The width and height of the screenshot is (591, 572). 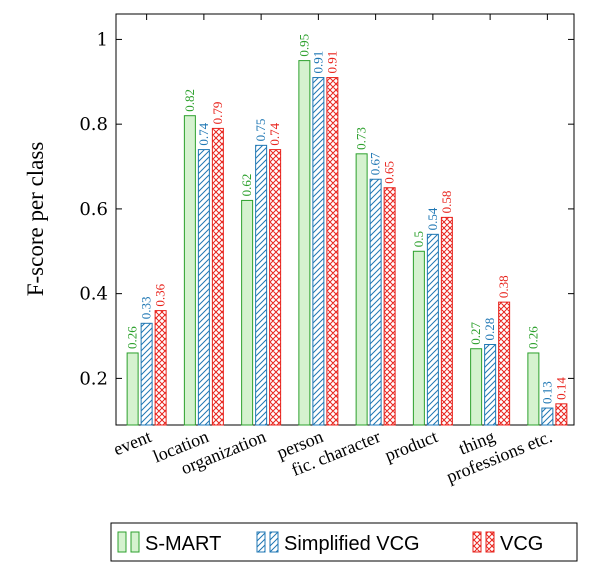 What do you see at coordinates (35, 219) in the screenshot?
I see `y-axis-title: F-score per class` at bounding box center [35, 219].